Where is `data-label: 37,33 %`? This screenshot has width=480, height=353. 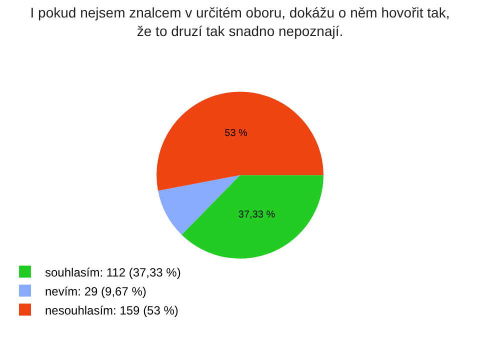
data-label: 37,33 % is located at coordinates (257, 215).